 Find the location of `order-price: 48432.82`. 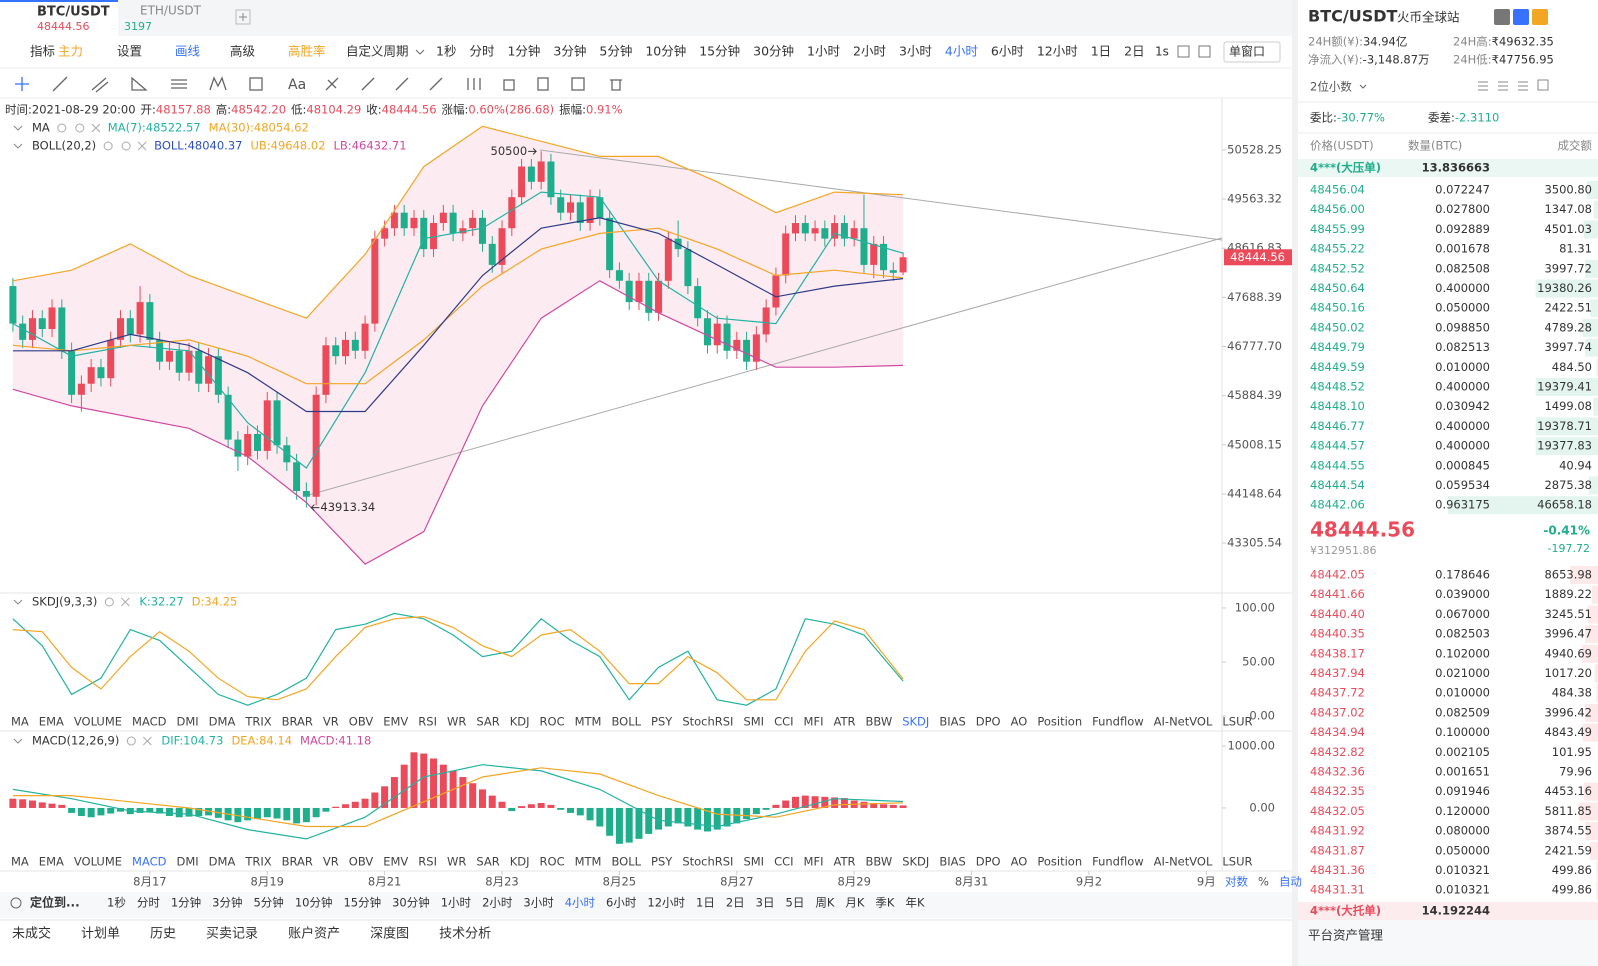

order-price: 48432.82 is located at coordinates (1337, 752).